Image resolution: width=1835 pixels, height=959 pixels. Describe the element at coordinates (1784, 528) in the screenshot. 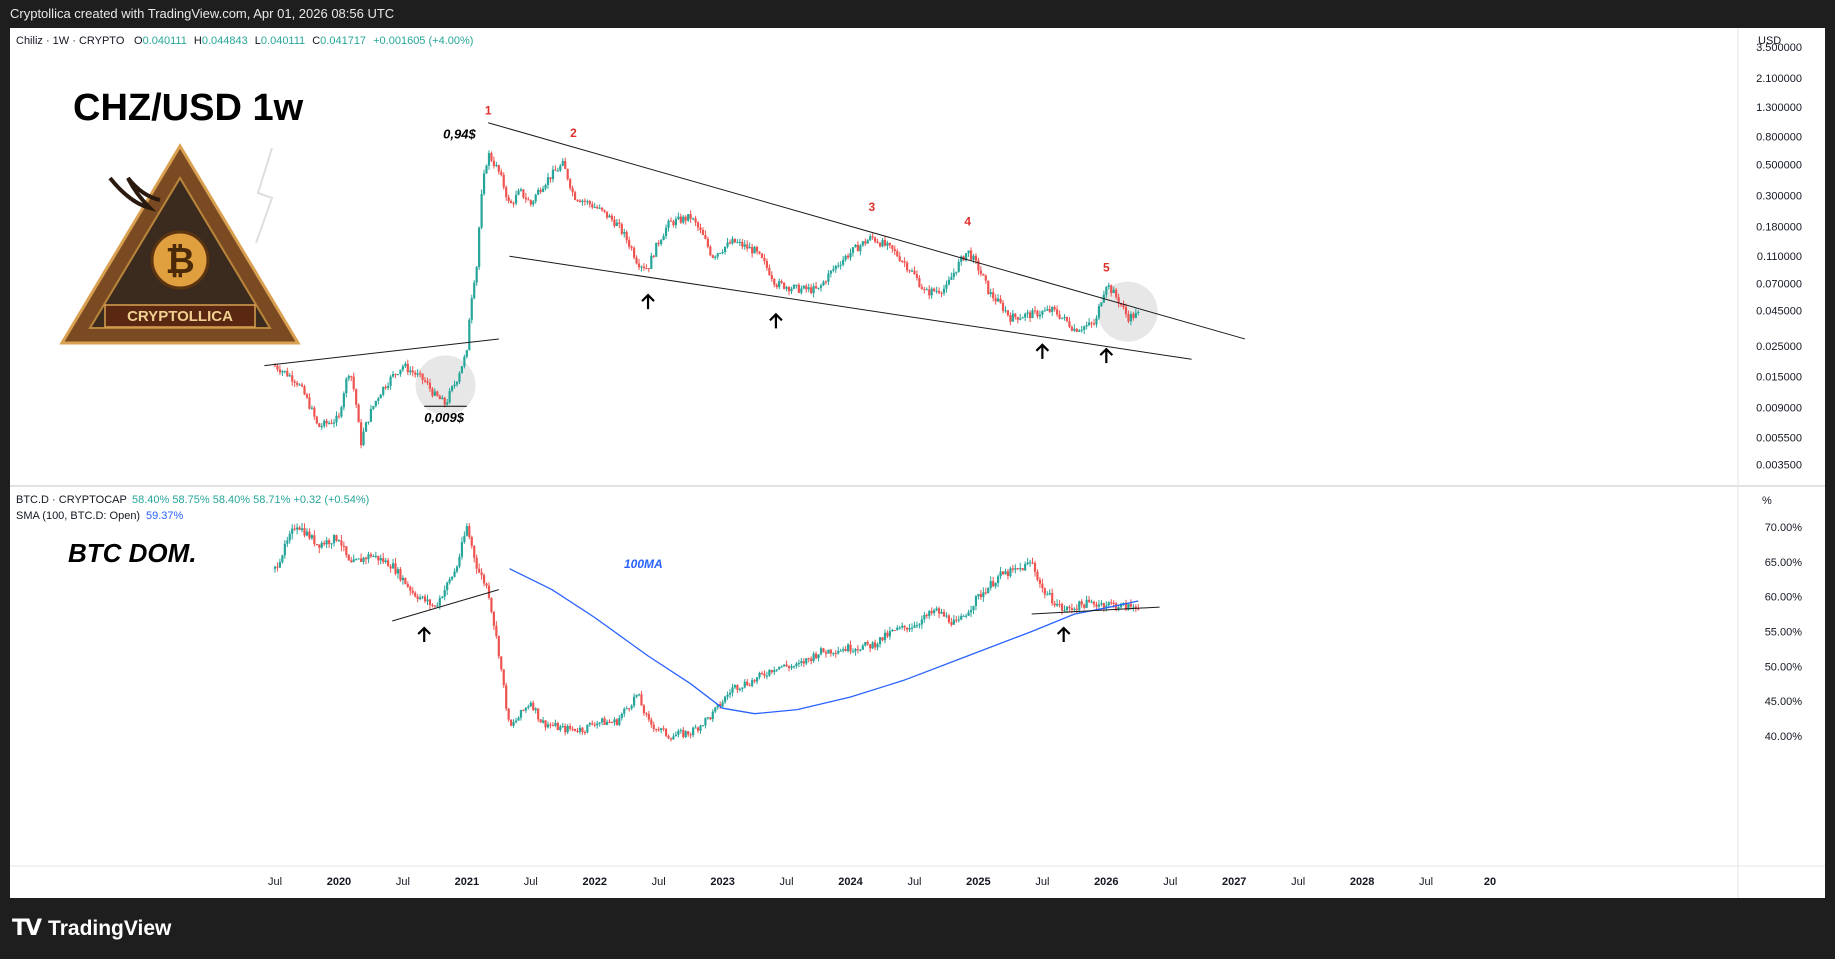

I see `percent-tick-label: 70.00%` at that location.